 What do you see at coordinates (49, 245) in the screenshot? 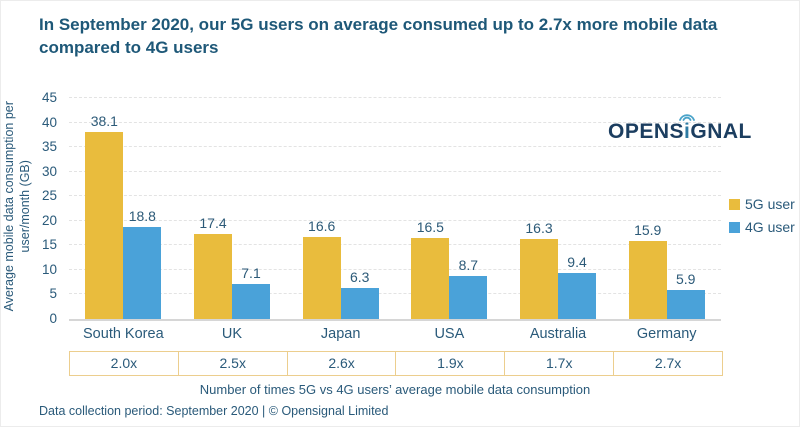
I see `y-tick-label: 15` at bounding box center [49, 245].